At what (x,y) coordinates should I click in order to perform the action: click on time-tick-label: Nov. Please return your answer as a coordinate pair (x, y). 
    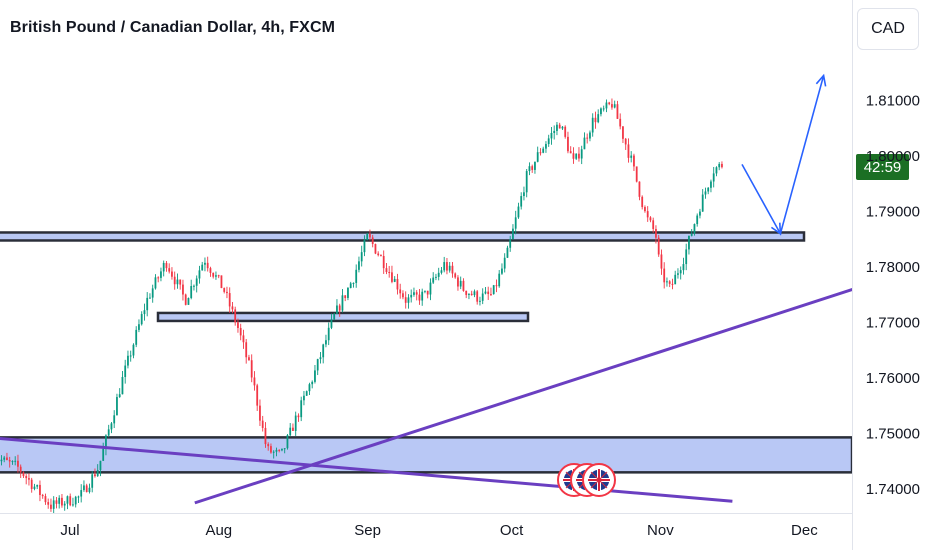
    Looking at the image, I should click on (660, 530).